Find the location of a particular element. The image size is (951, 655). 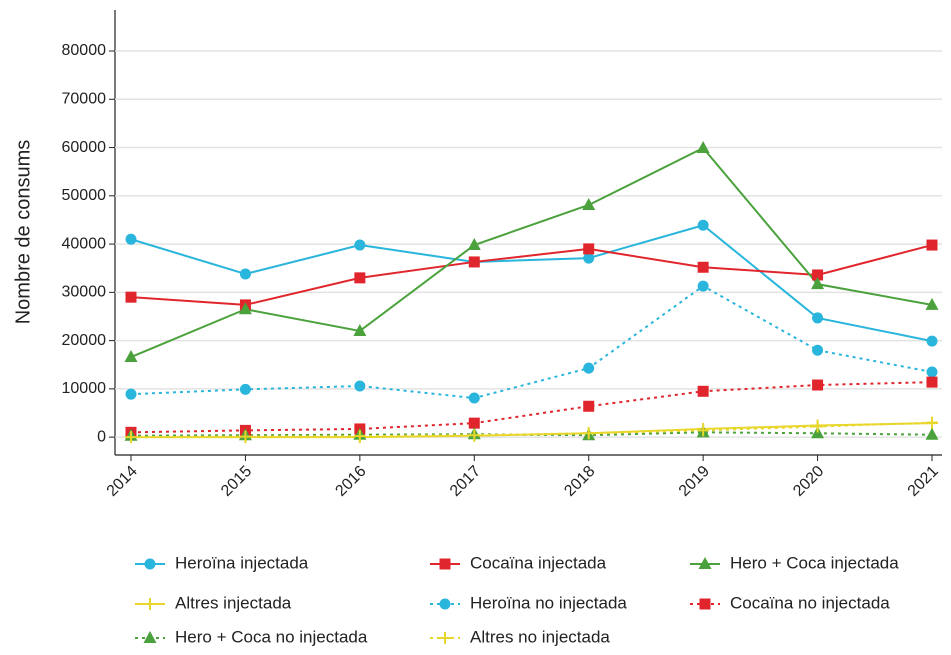

y-tick-label: 40000 is located at coordinates (84, 243).